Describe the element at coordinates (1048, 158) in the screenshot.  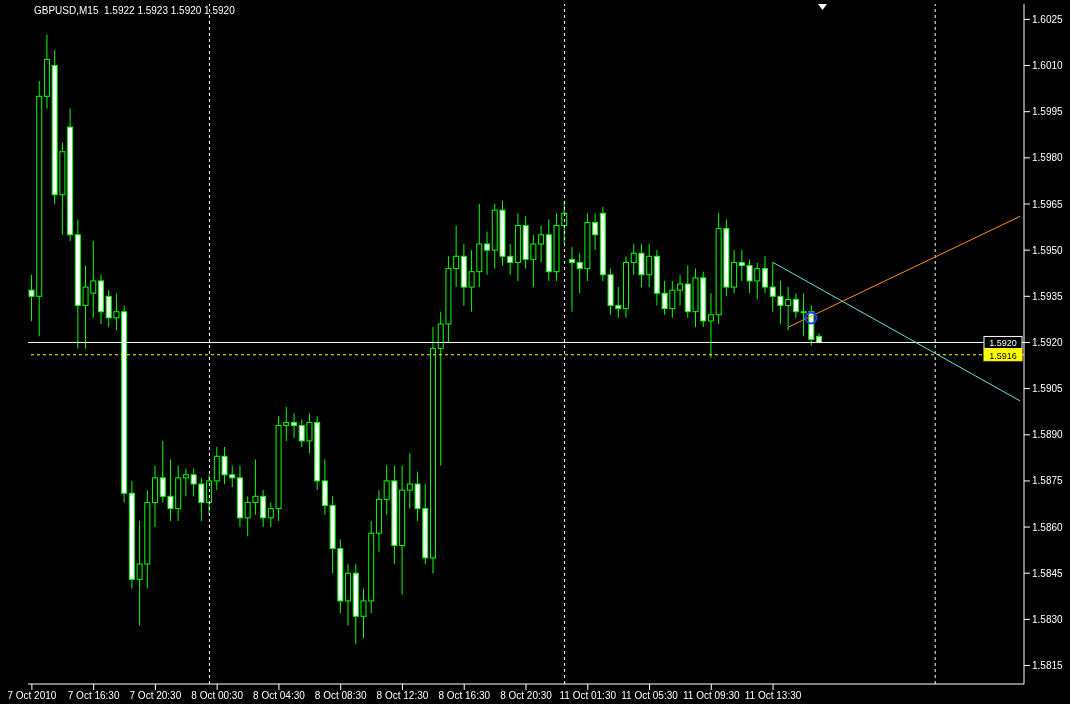
I see `y-tick-label: 1.5980` at that location.